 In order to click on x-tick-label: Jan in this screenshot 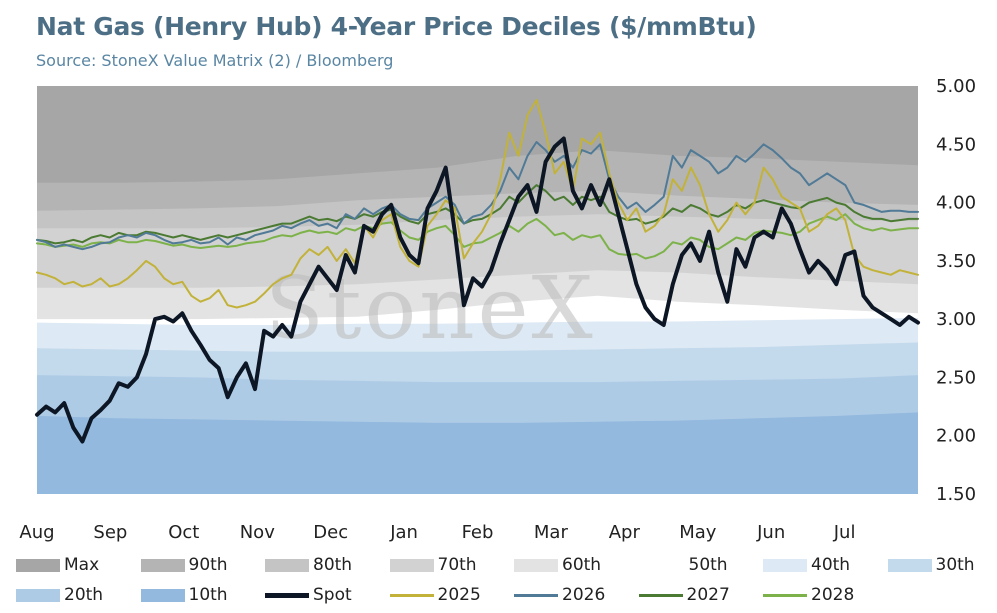, I will do `click(403, 532)`.